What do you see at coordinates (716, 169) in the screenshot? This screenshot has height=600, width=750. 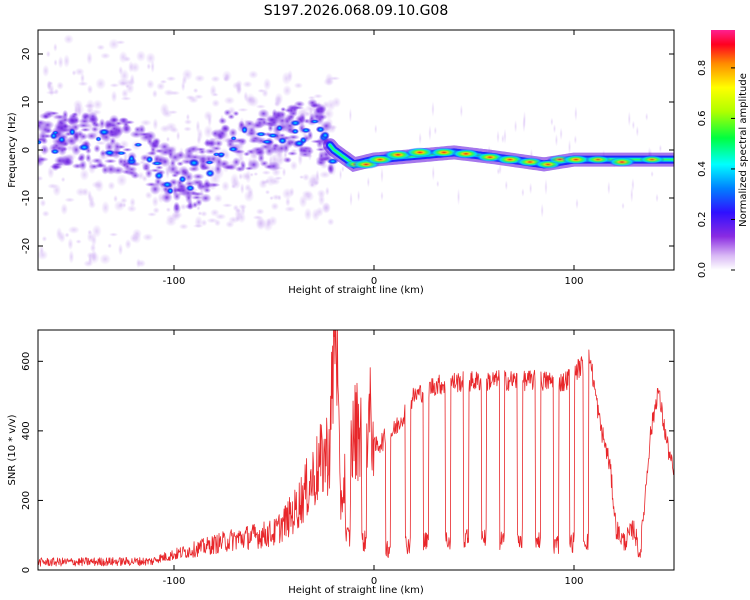 I see `colorbar-ticks: 0.0 0.2 0.4 0.6 0.8` at bounding box center [716, 169].